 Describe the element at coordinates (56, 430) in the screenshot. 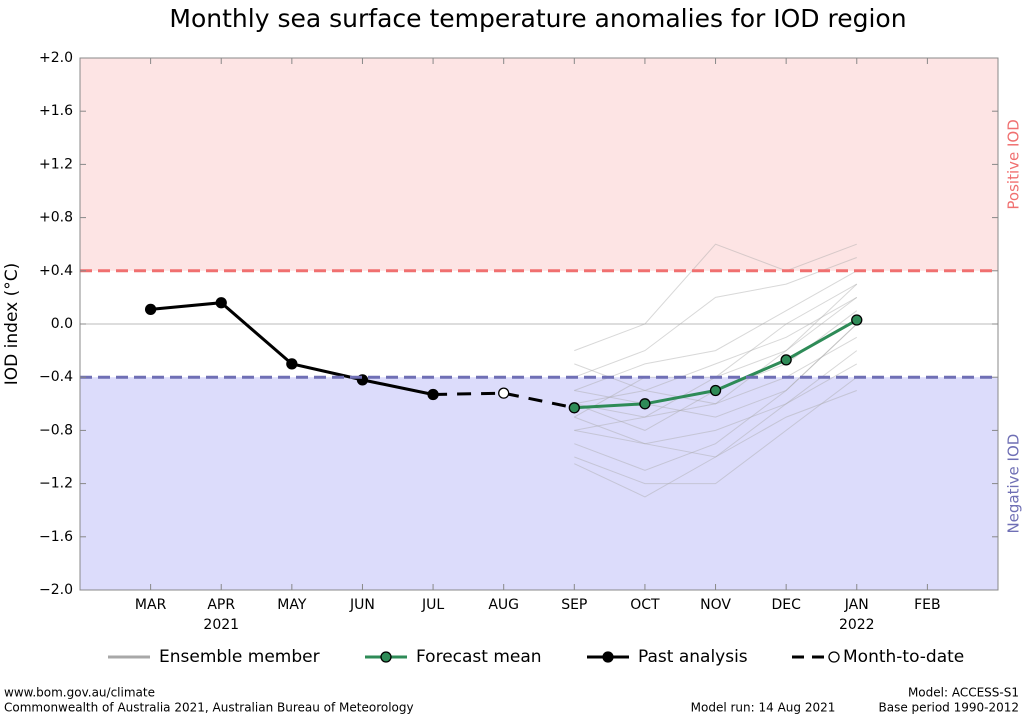

I see `y-tick-label: −0.8` at that location.